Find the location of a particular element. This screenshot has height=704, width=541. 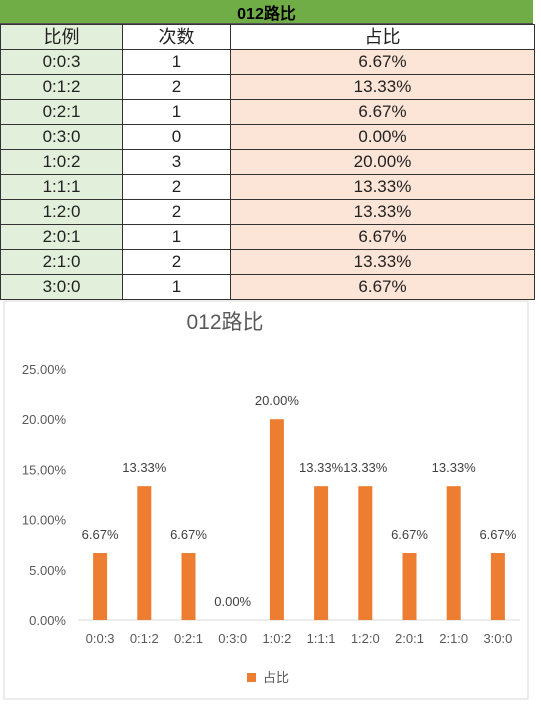

ratio-cell: 0:3:0 is located at coordinates (61, 137).